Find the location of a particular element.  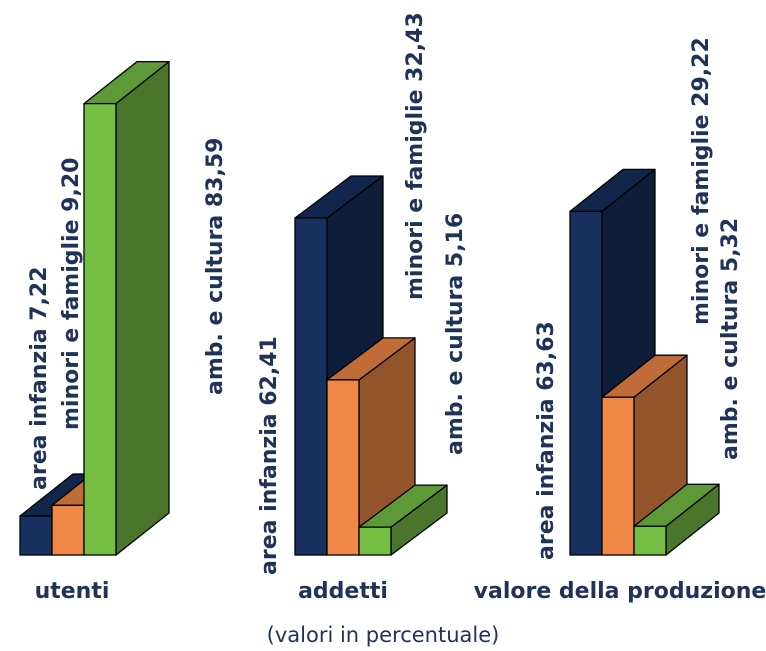

value-label-amb-cultura-2: amb. e cultura 5,32 is located at coordinates (730, 339).